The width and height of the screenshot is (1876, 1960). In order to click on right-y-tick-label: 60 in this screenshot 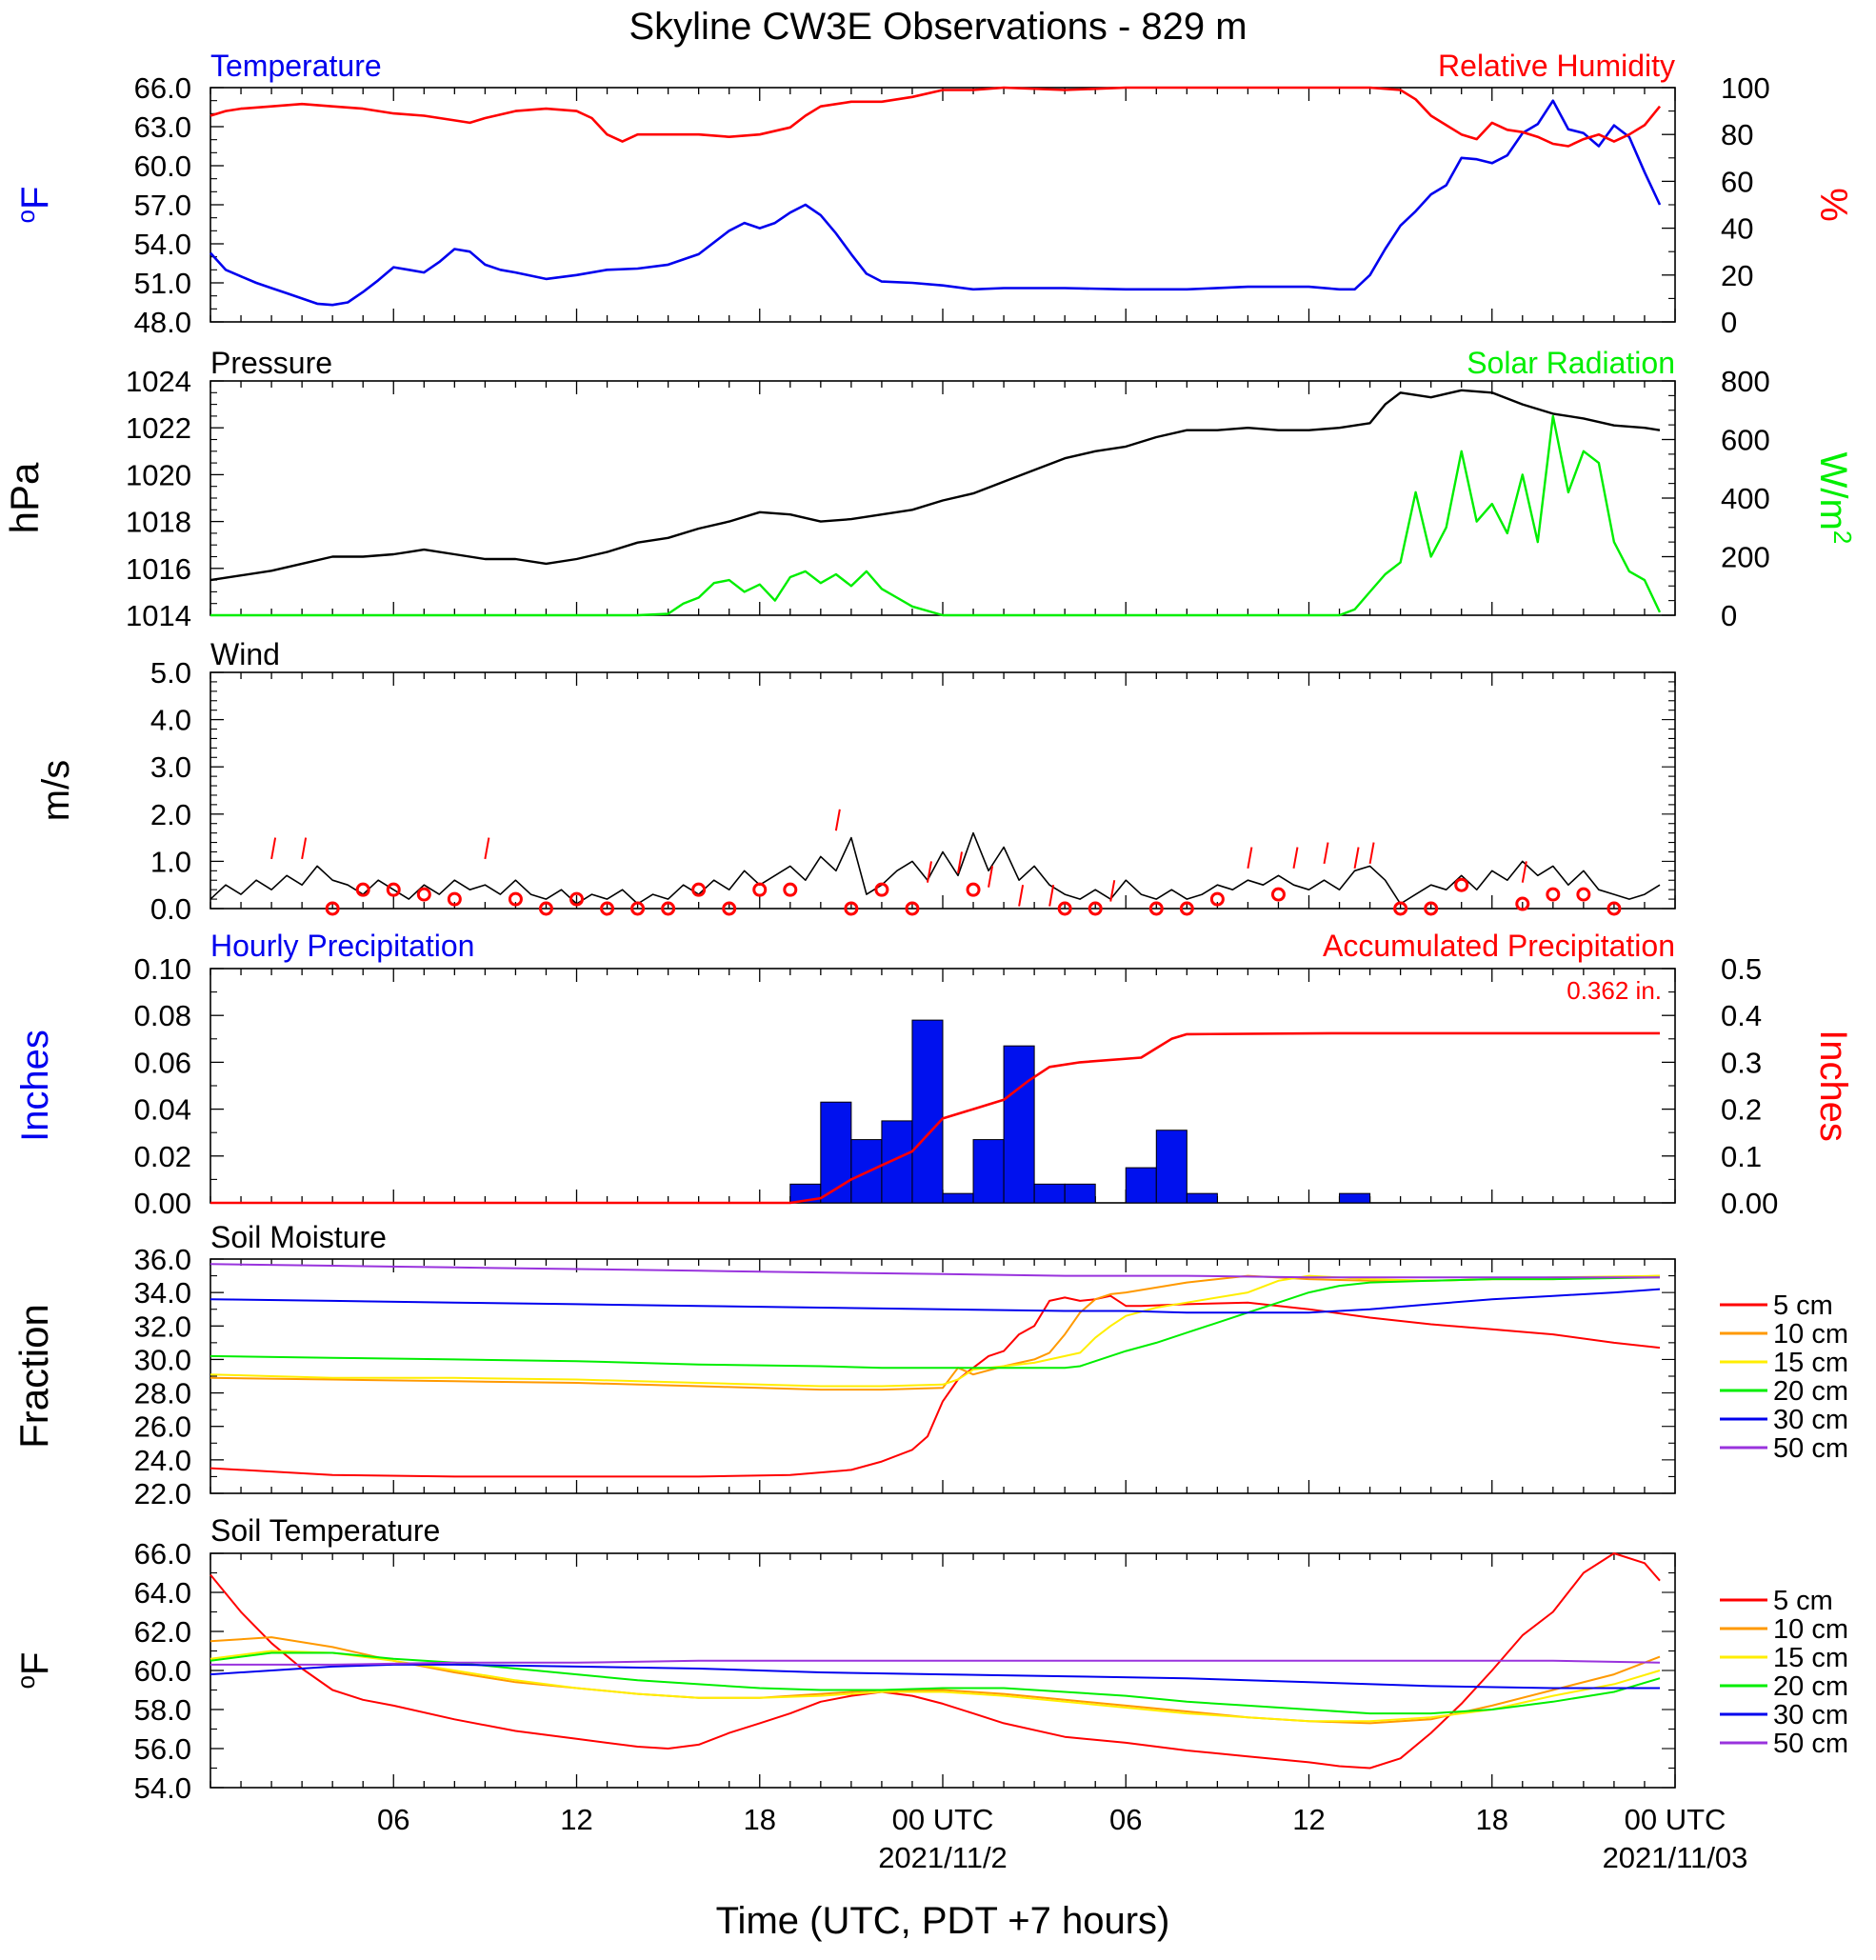, I will do `click(1737, 181)`.